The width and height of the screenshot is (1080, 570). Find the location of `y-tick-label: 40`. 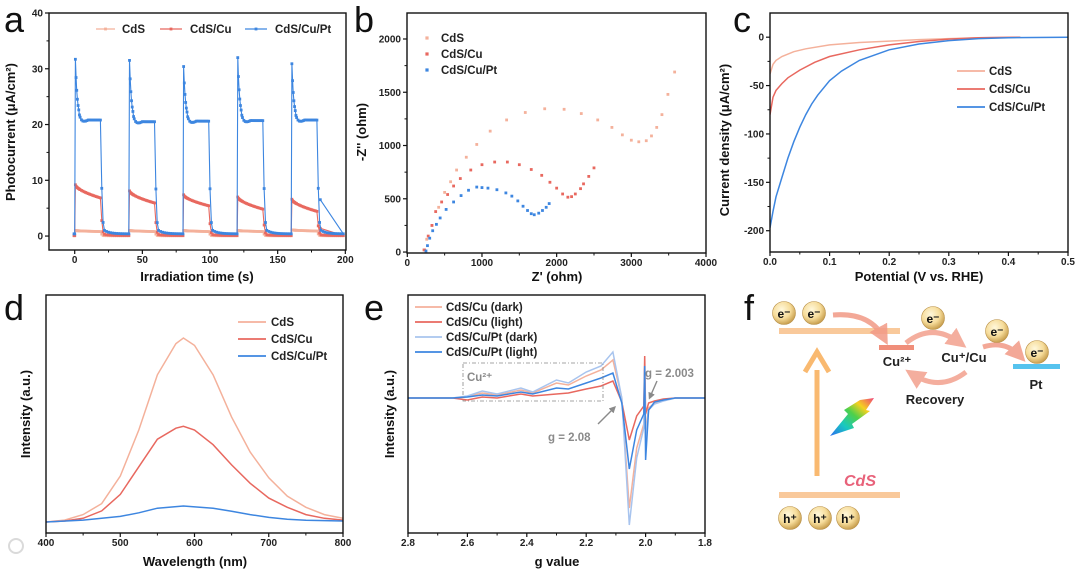

y-tick-label: 40 is located at coordinates (38, 14).